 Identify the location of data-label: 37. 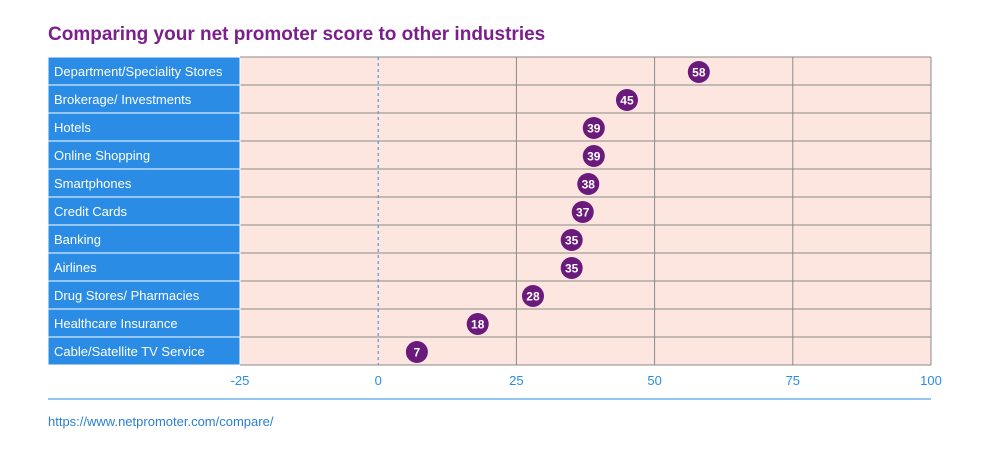
(583, 213).